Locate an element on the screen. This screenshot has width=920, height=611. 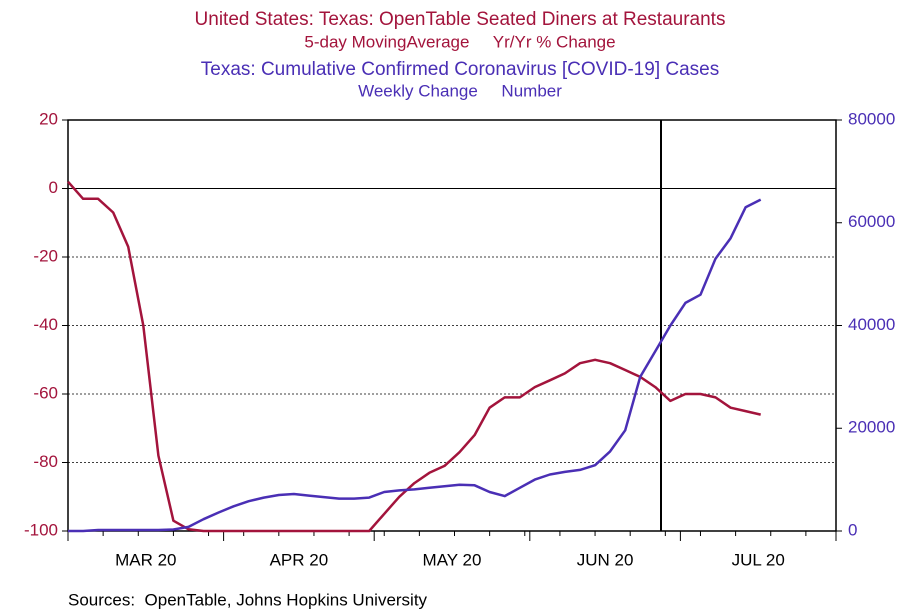
y2-tick-label: 0 is located at coordinates (852, 529).